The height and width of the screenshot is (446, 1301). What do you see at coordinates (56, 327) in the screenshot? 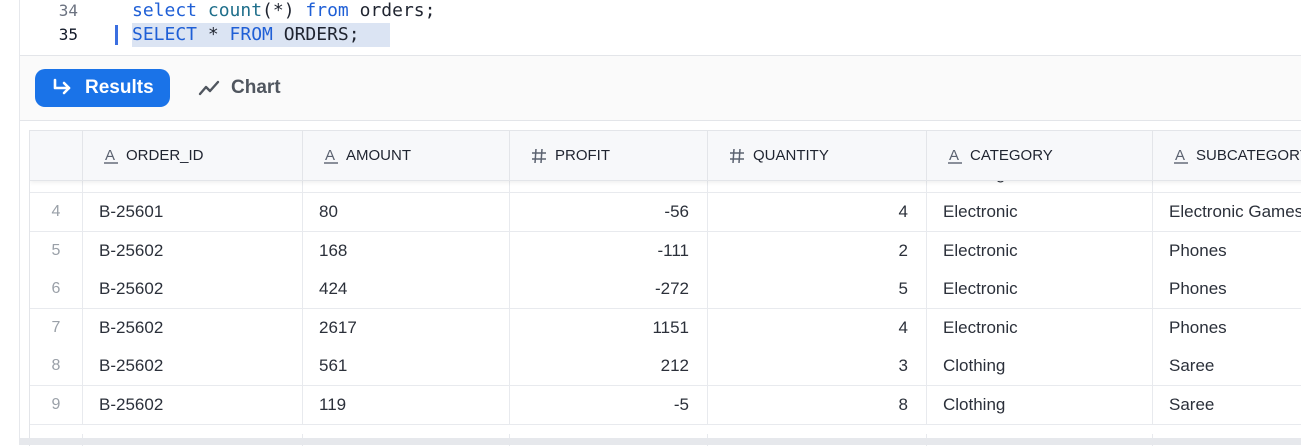
I see `row-index: 7` at bounding box center [56, 327].